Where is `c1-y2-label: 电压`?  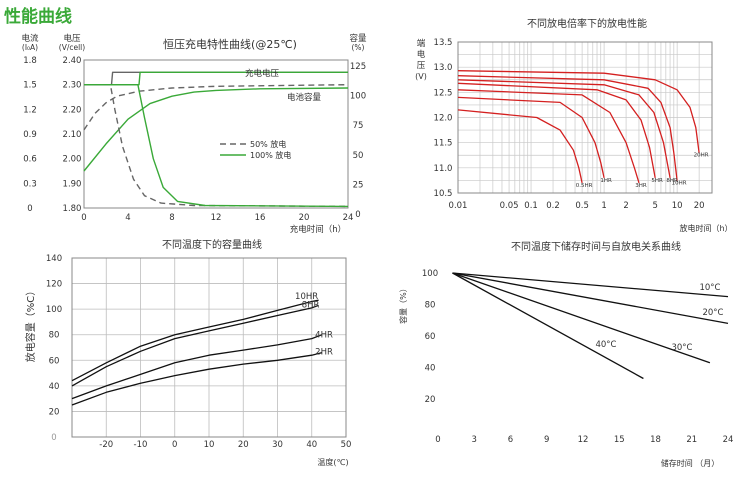 c1-y2-label: 电压 is located at coordinates (72, 38).